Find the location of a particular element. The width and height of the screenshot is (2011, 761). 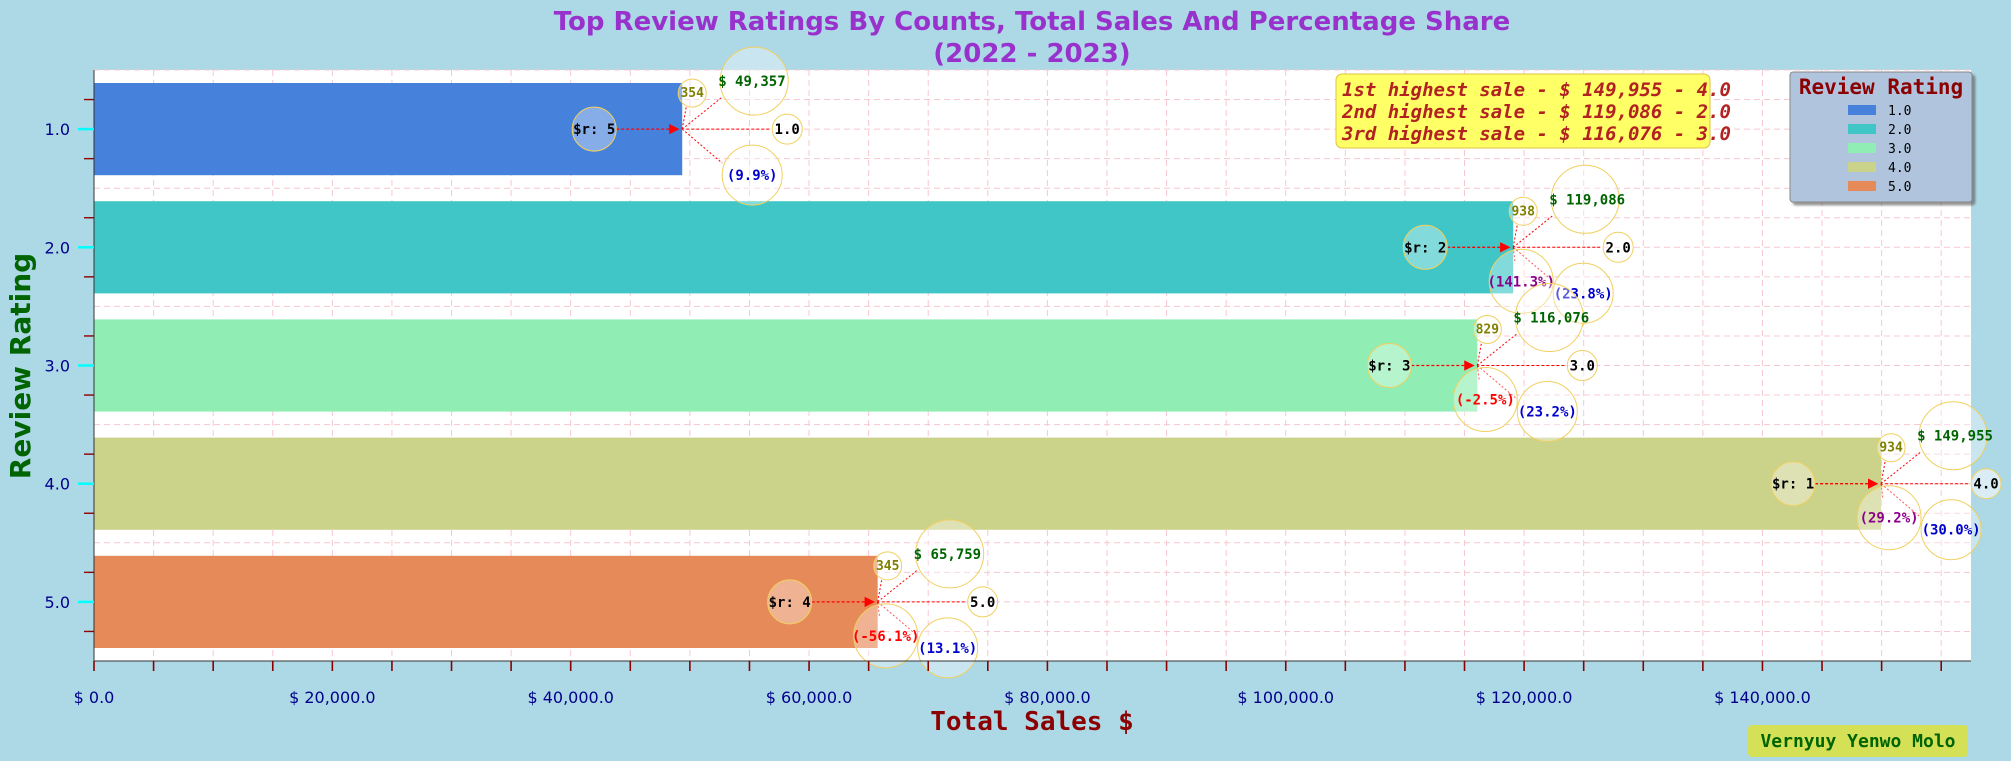

rank-label: $r: 2 is located at coordinates (1425, 248).